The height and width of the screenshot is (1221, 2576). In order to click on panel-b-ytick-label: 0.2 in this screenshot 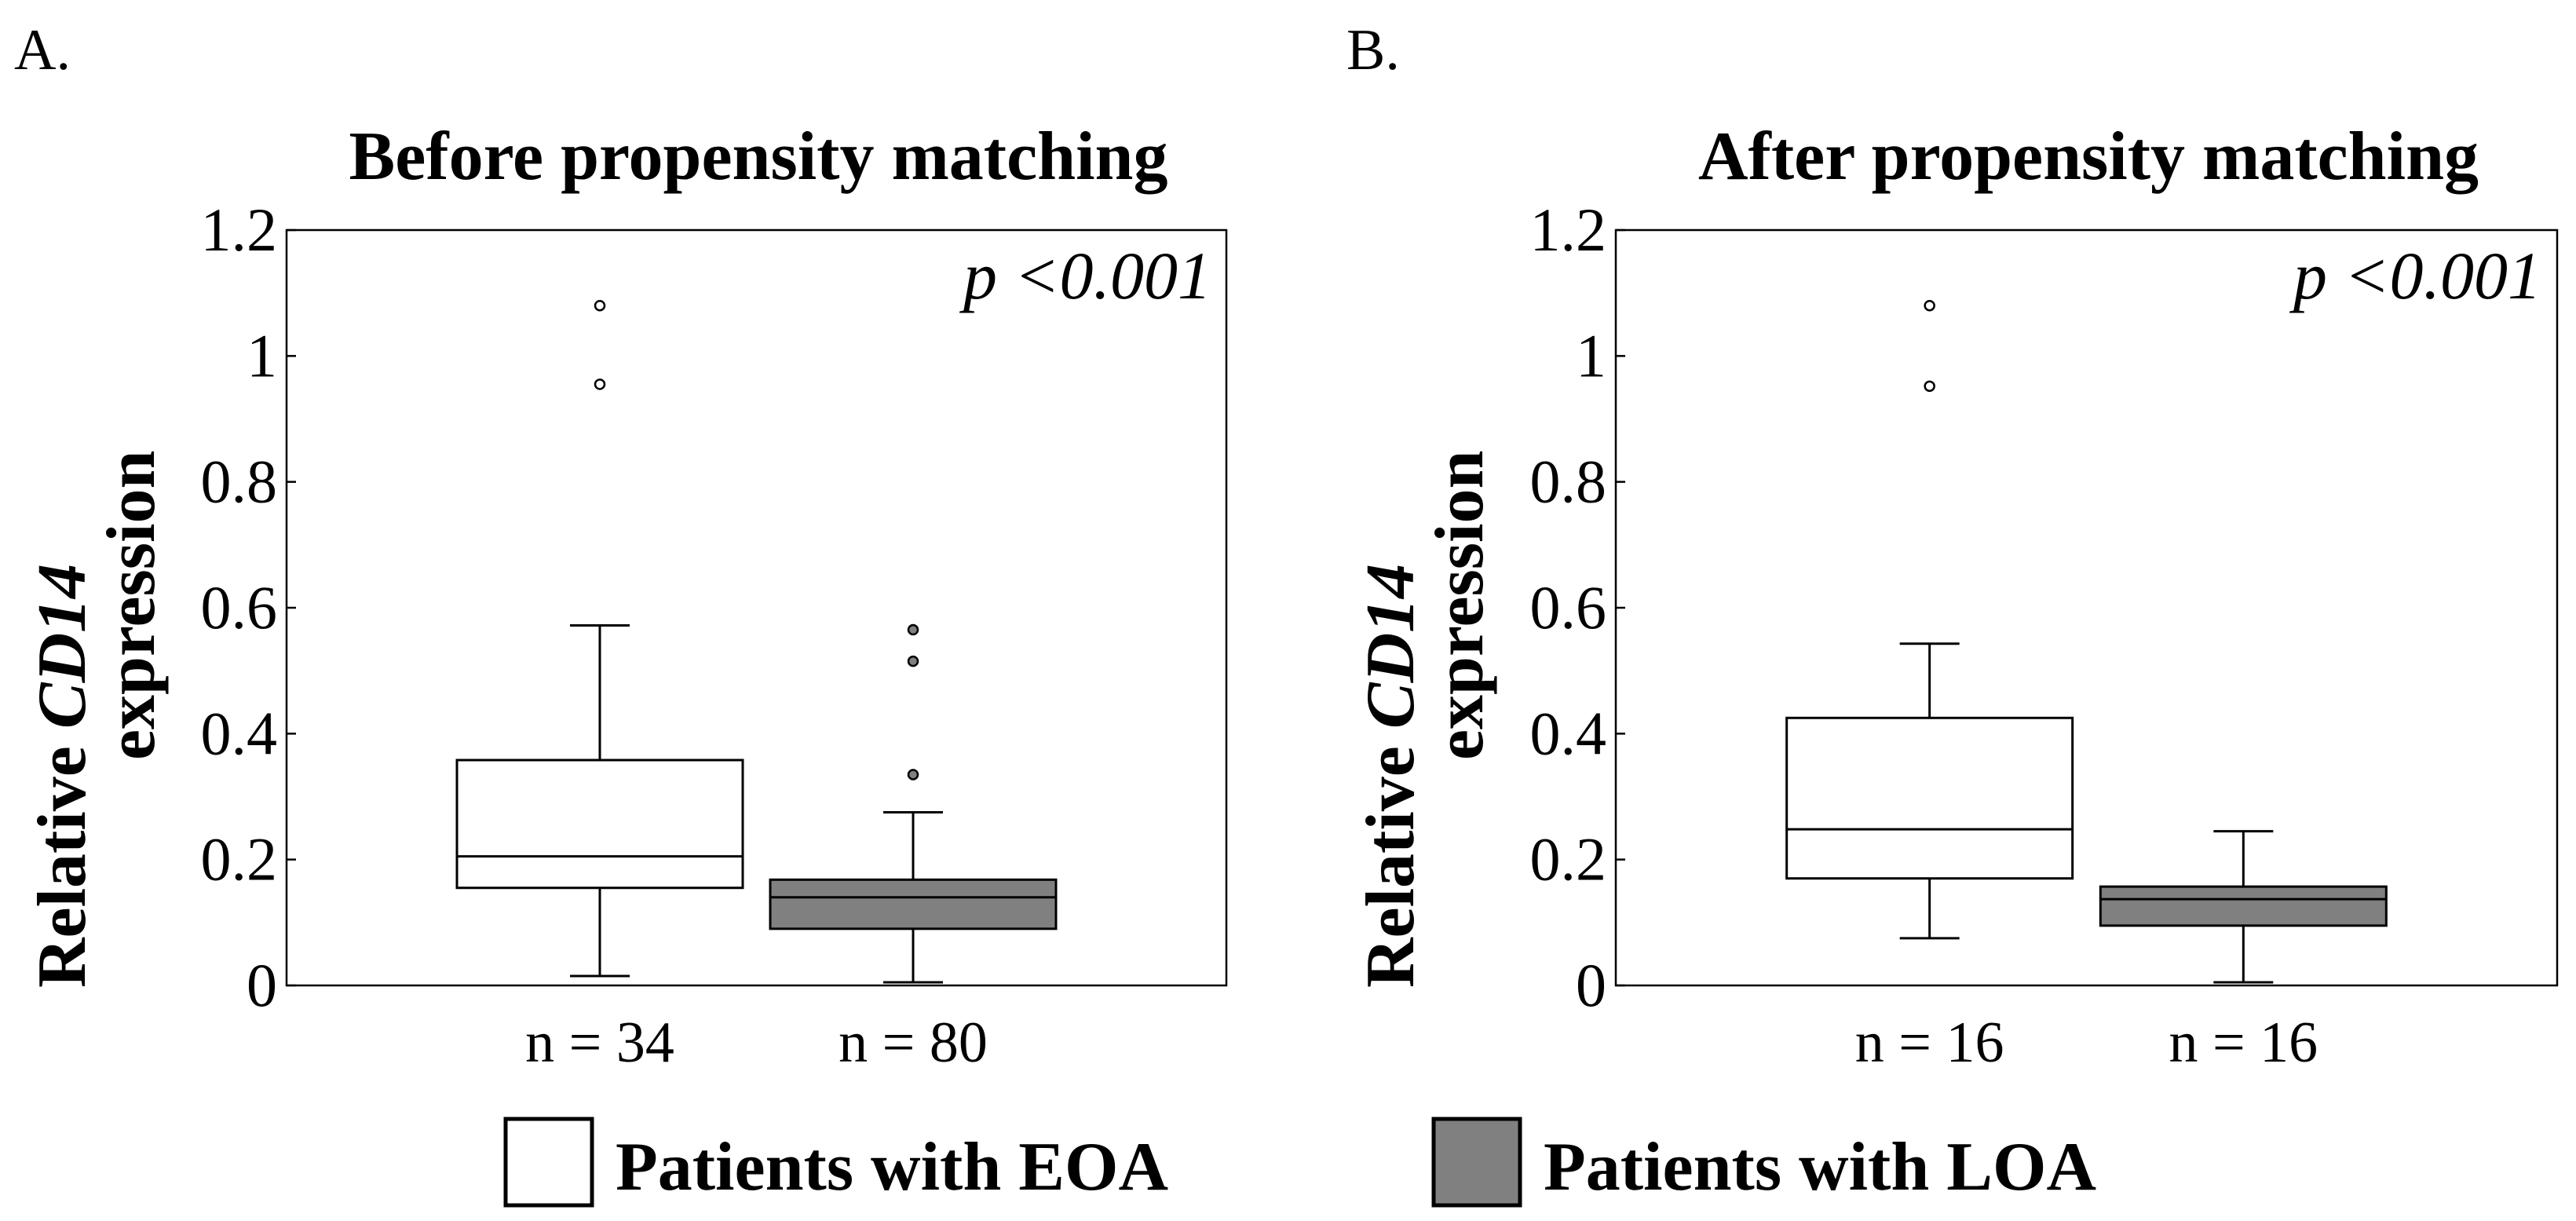, I will do `click(1569, 859)`.